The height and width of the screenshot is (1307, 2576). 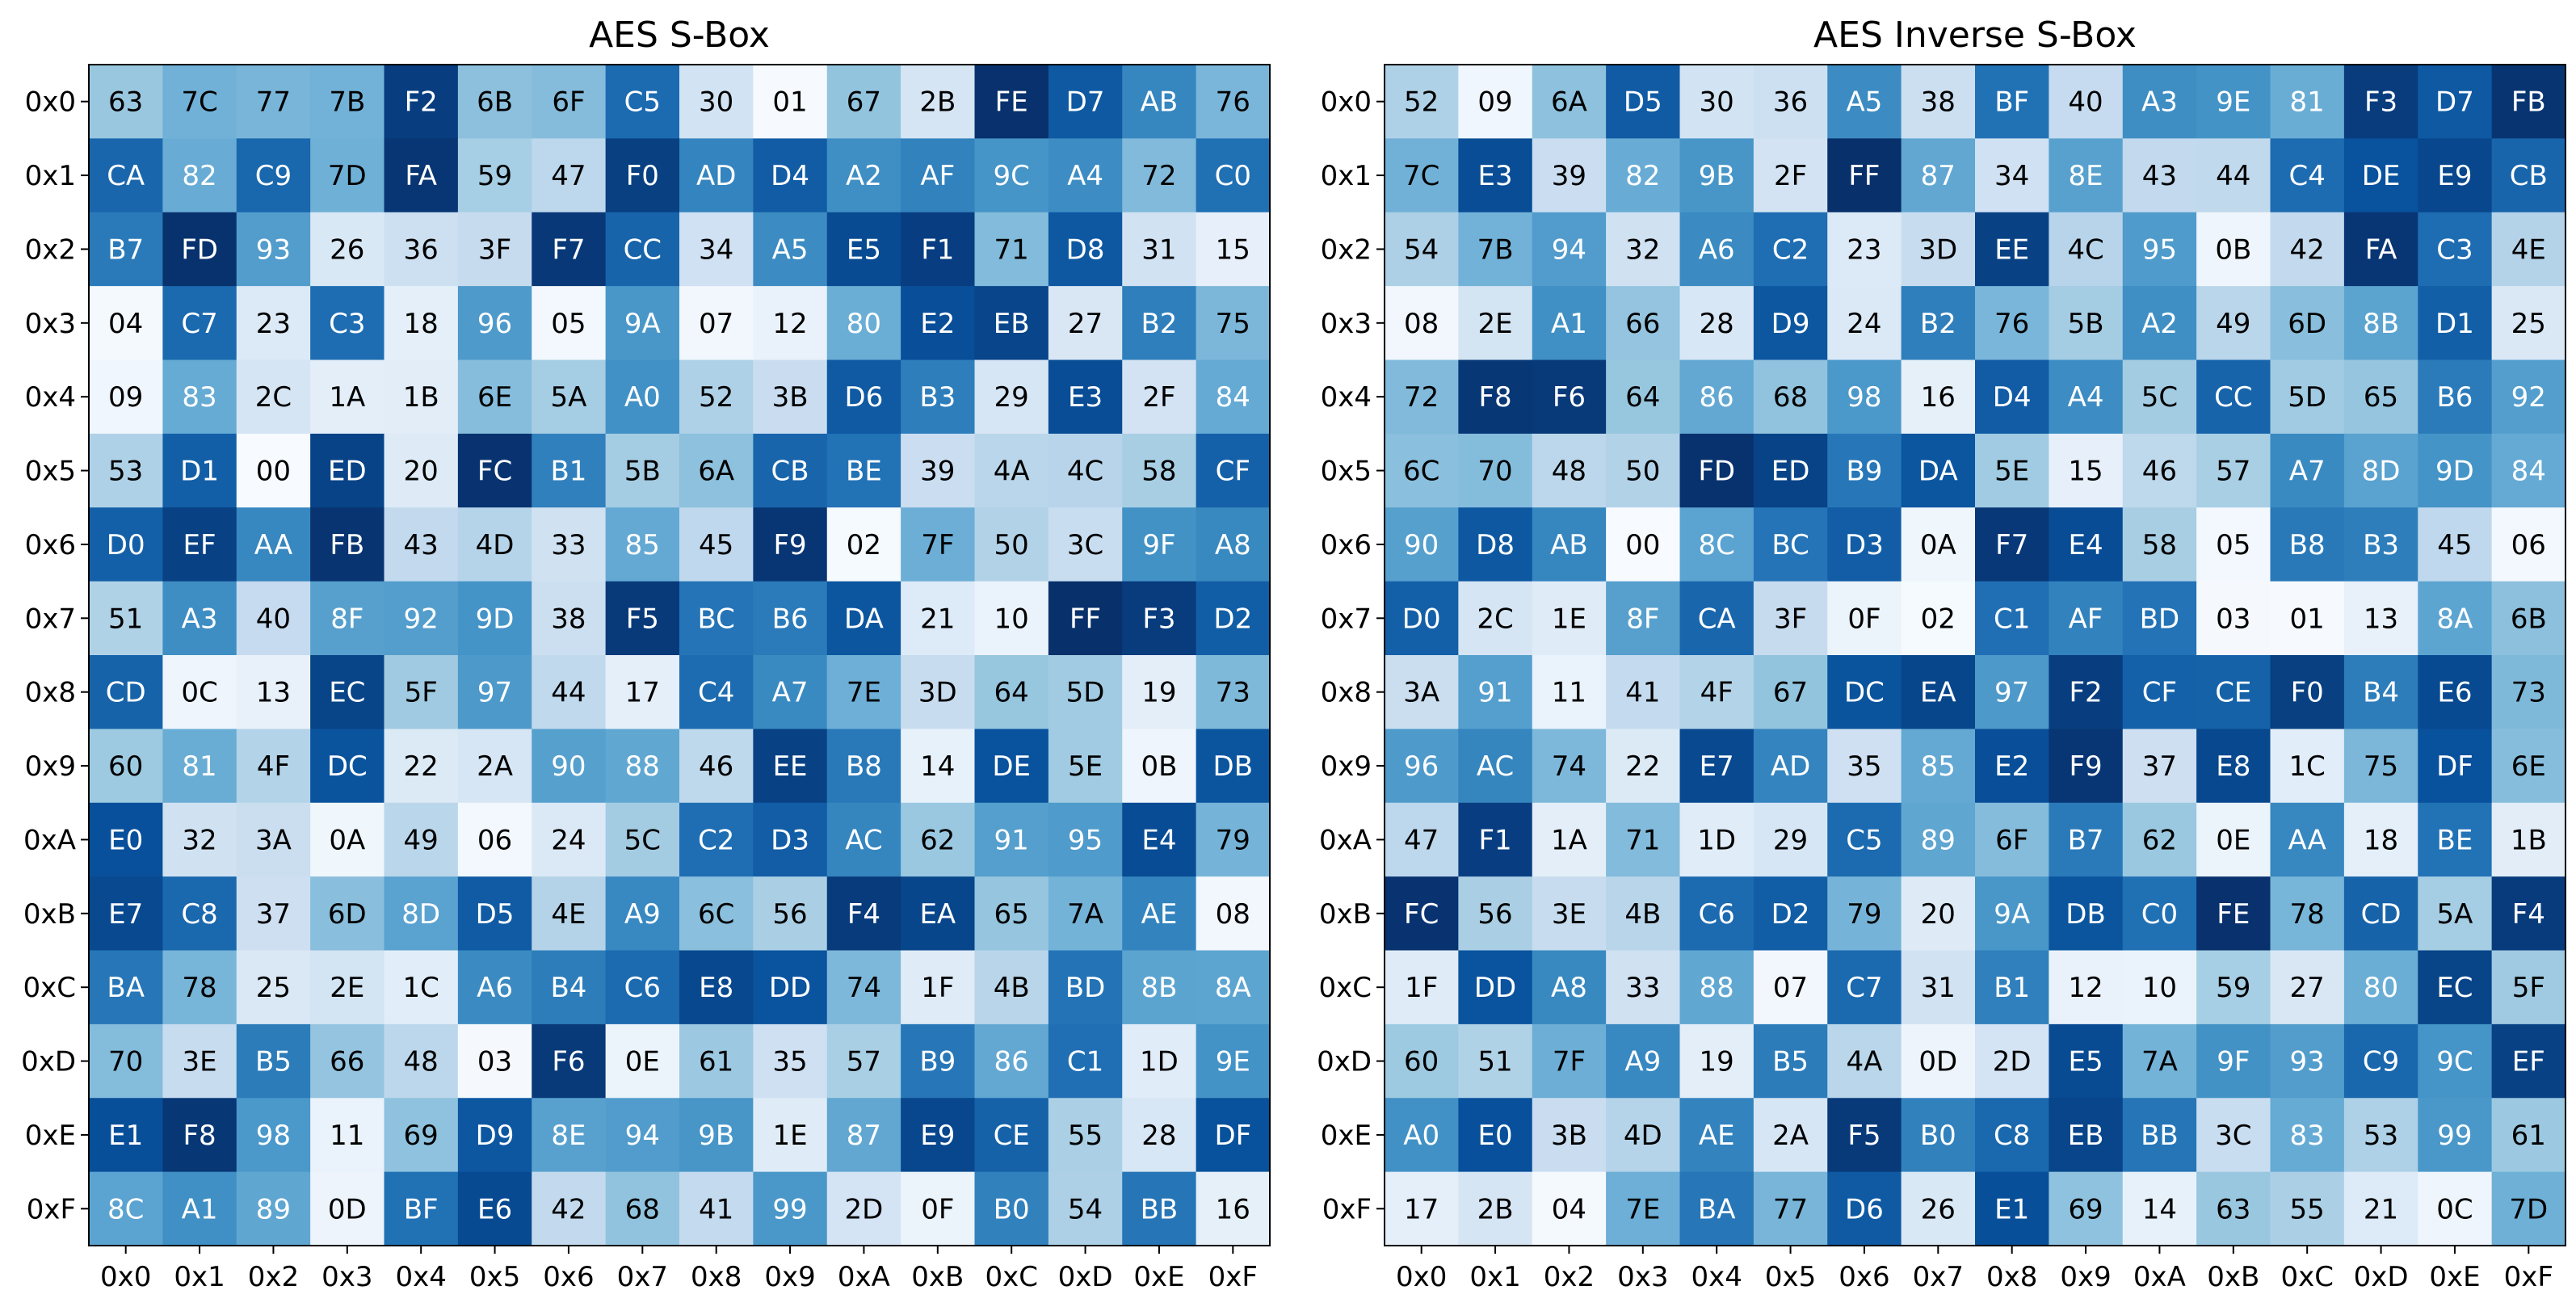 What do you see at coordinates (1643, 1136) in the screenshot?
I see `cell-value-label: 4D` at bounding box center [1643, 1136].